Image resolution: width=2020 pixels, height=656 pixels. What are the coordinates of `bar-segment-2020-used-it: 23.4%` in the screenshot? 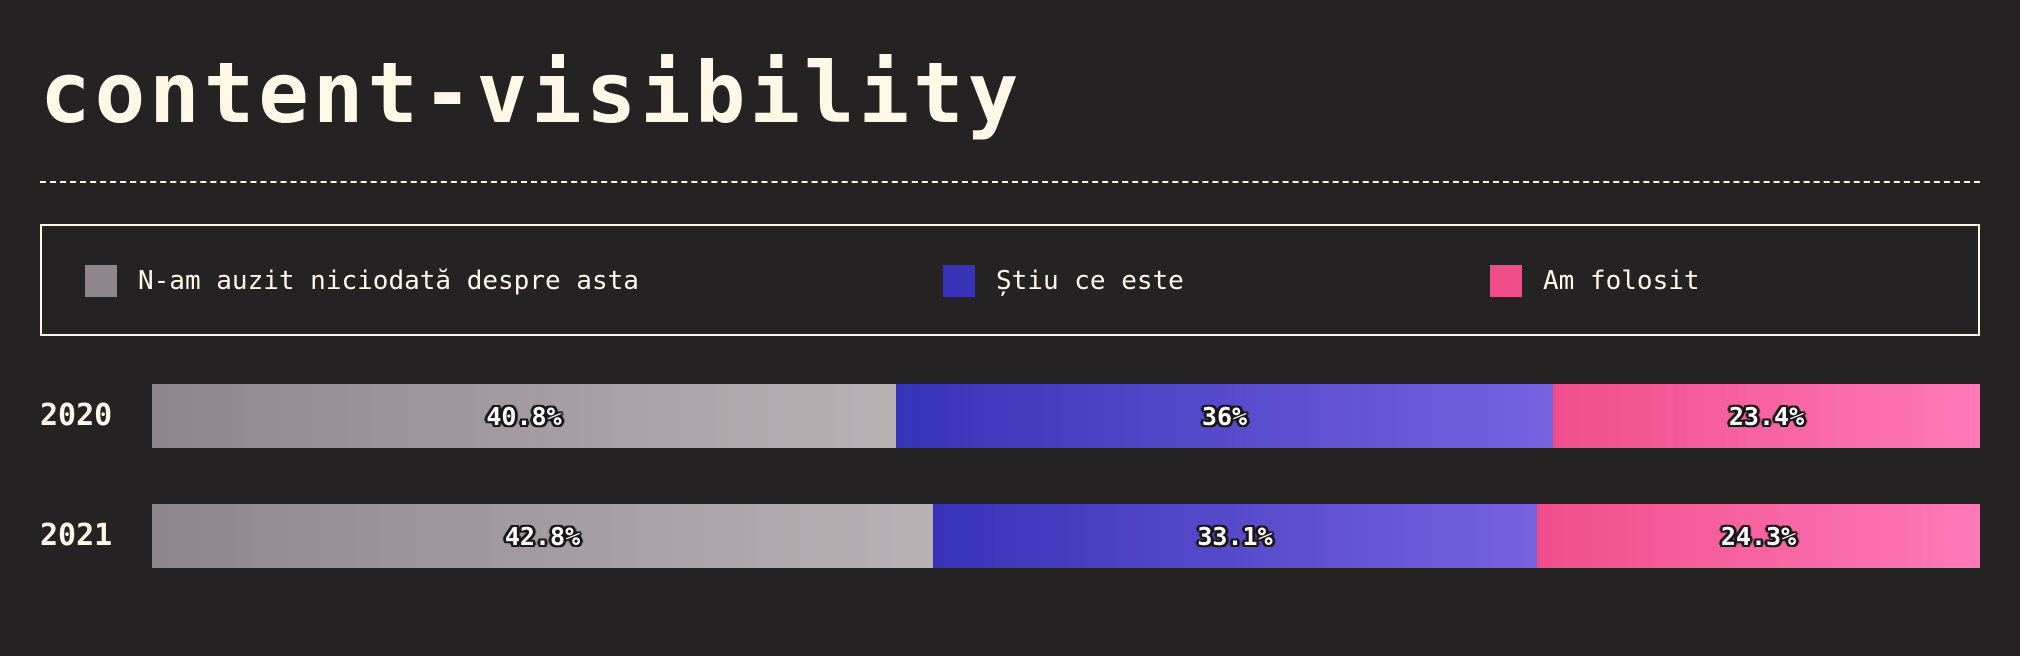 It's located at (1766, 416).